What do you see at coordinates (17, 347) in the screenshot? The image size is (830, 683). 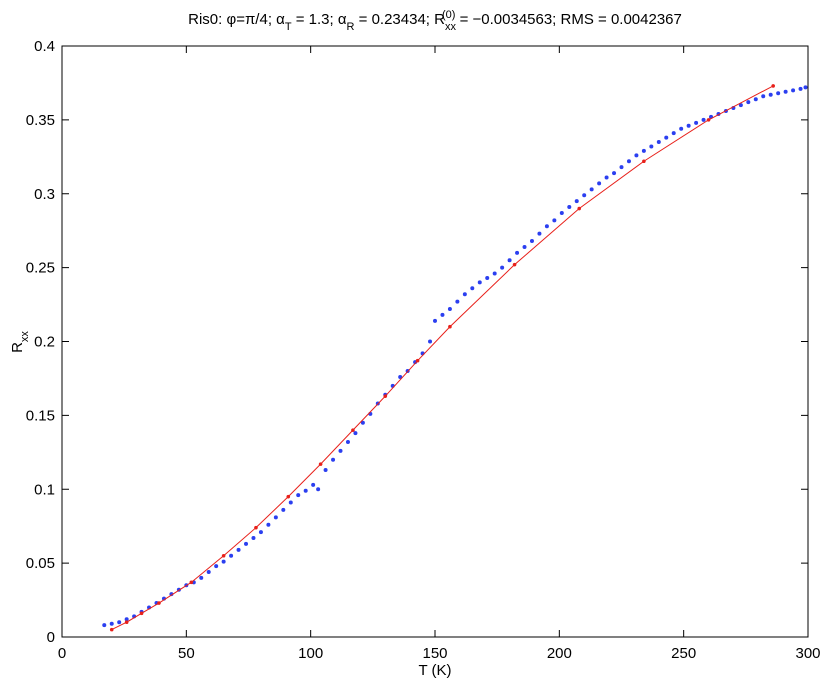 I see `y-label-part: R` at bounding box center [17, 347].